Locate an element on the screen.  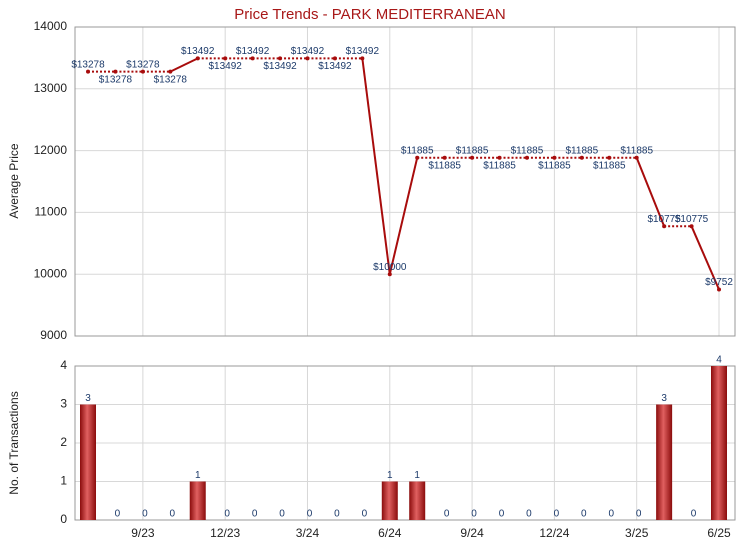
y-tick-label: 0 is located at coordinates (63, 519).